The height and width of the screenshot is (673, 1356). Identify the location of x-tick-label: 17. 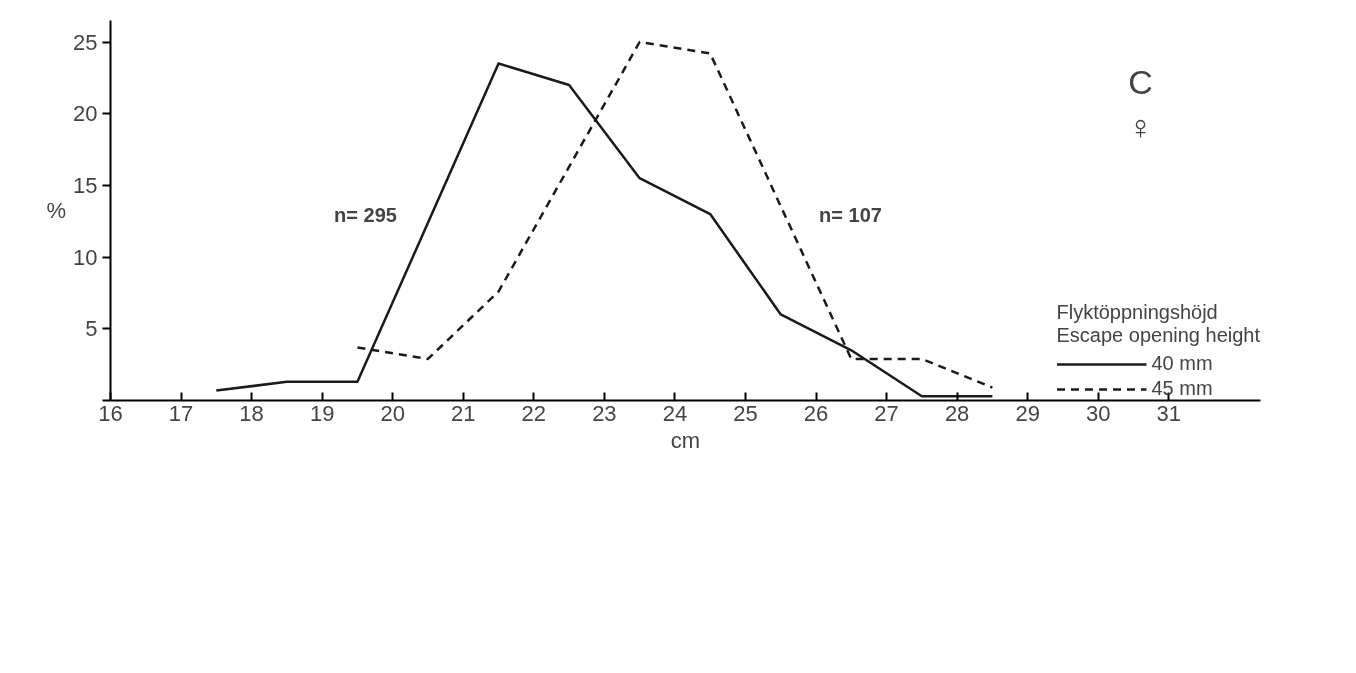
(181, 413).